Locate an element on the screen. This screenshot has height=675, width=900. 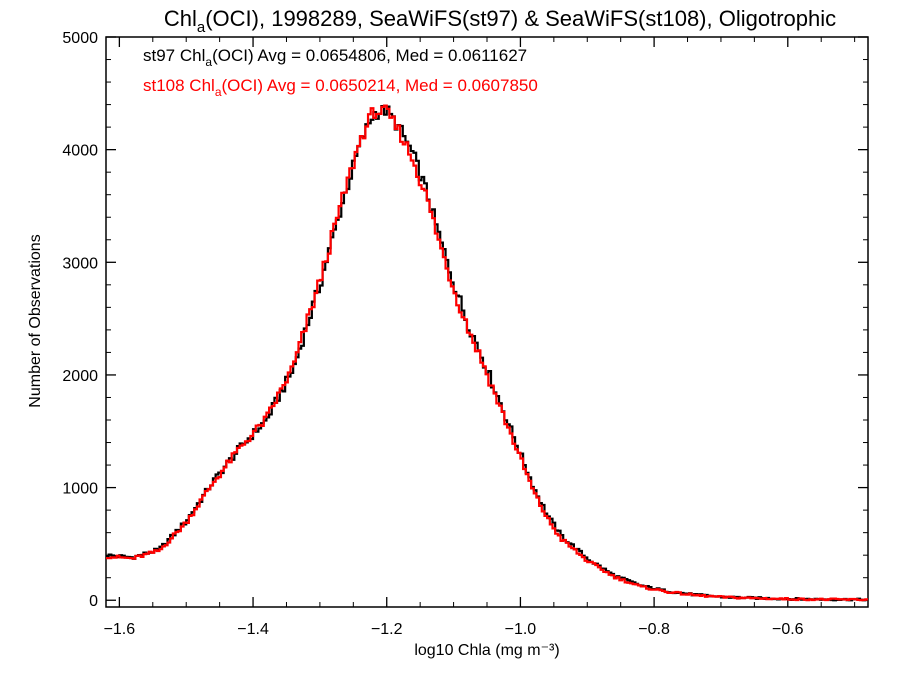
x-tick-label: −1.0 is located at coordinates (521, 629).